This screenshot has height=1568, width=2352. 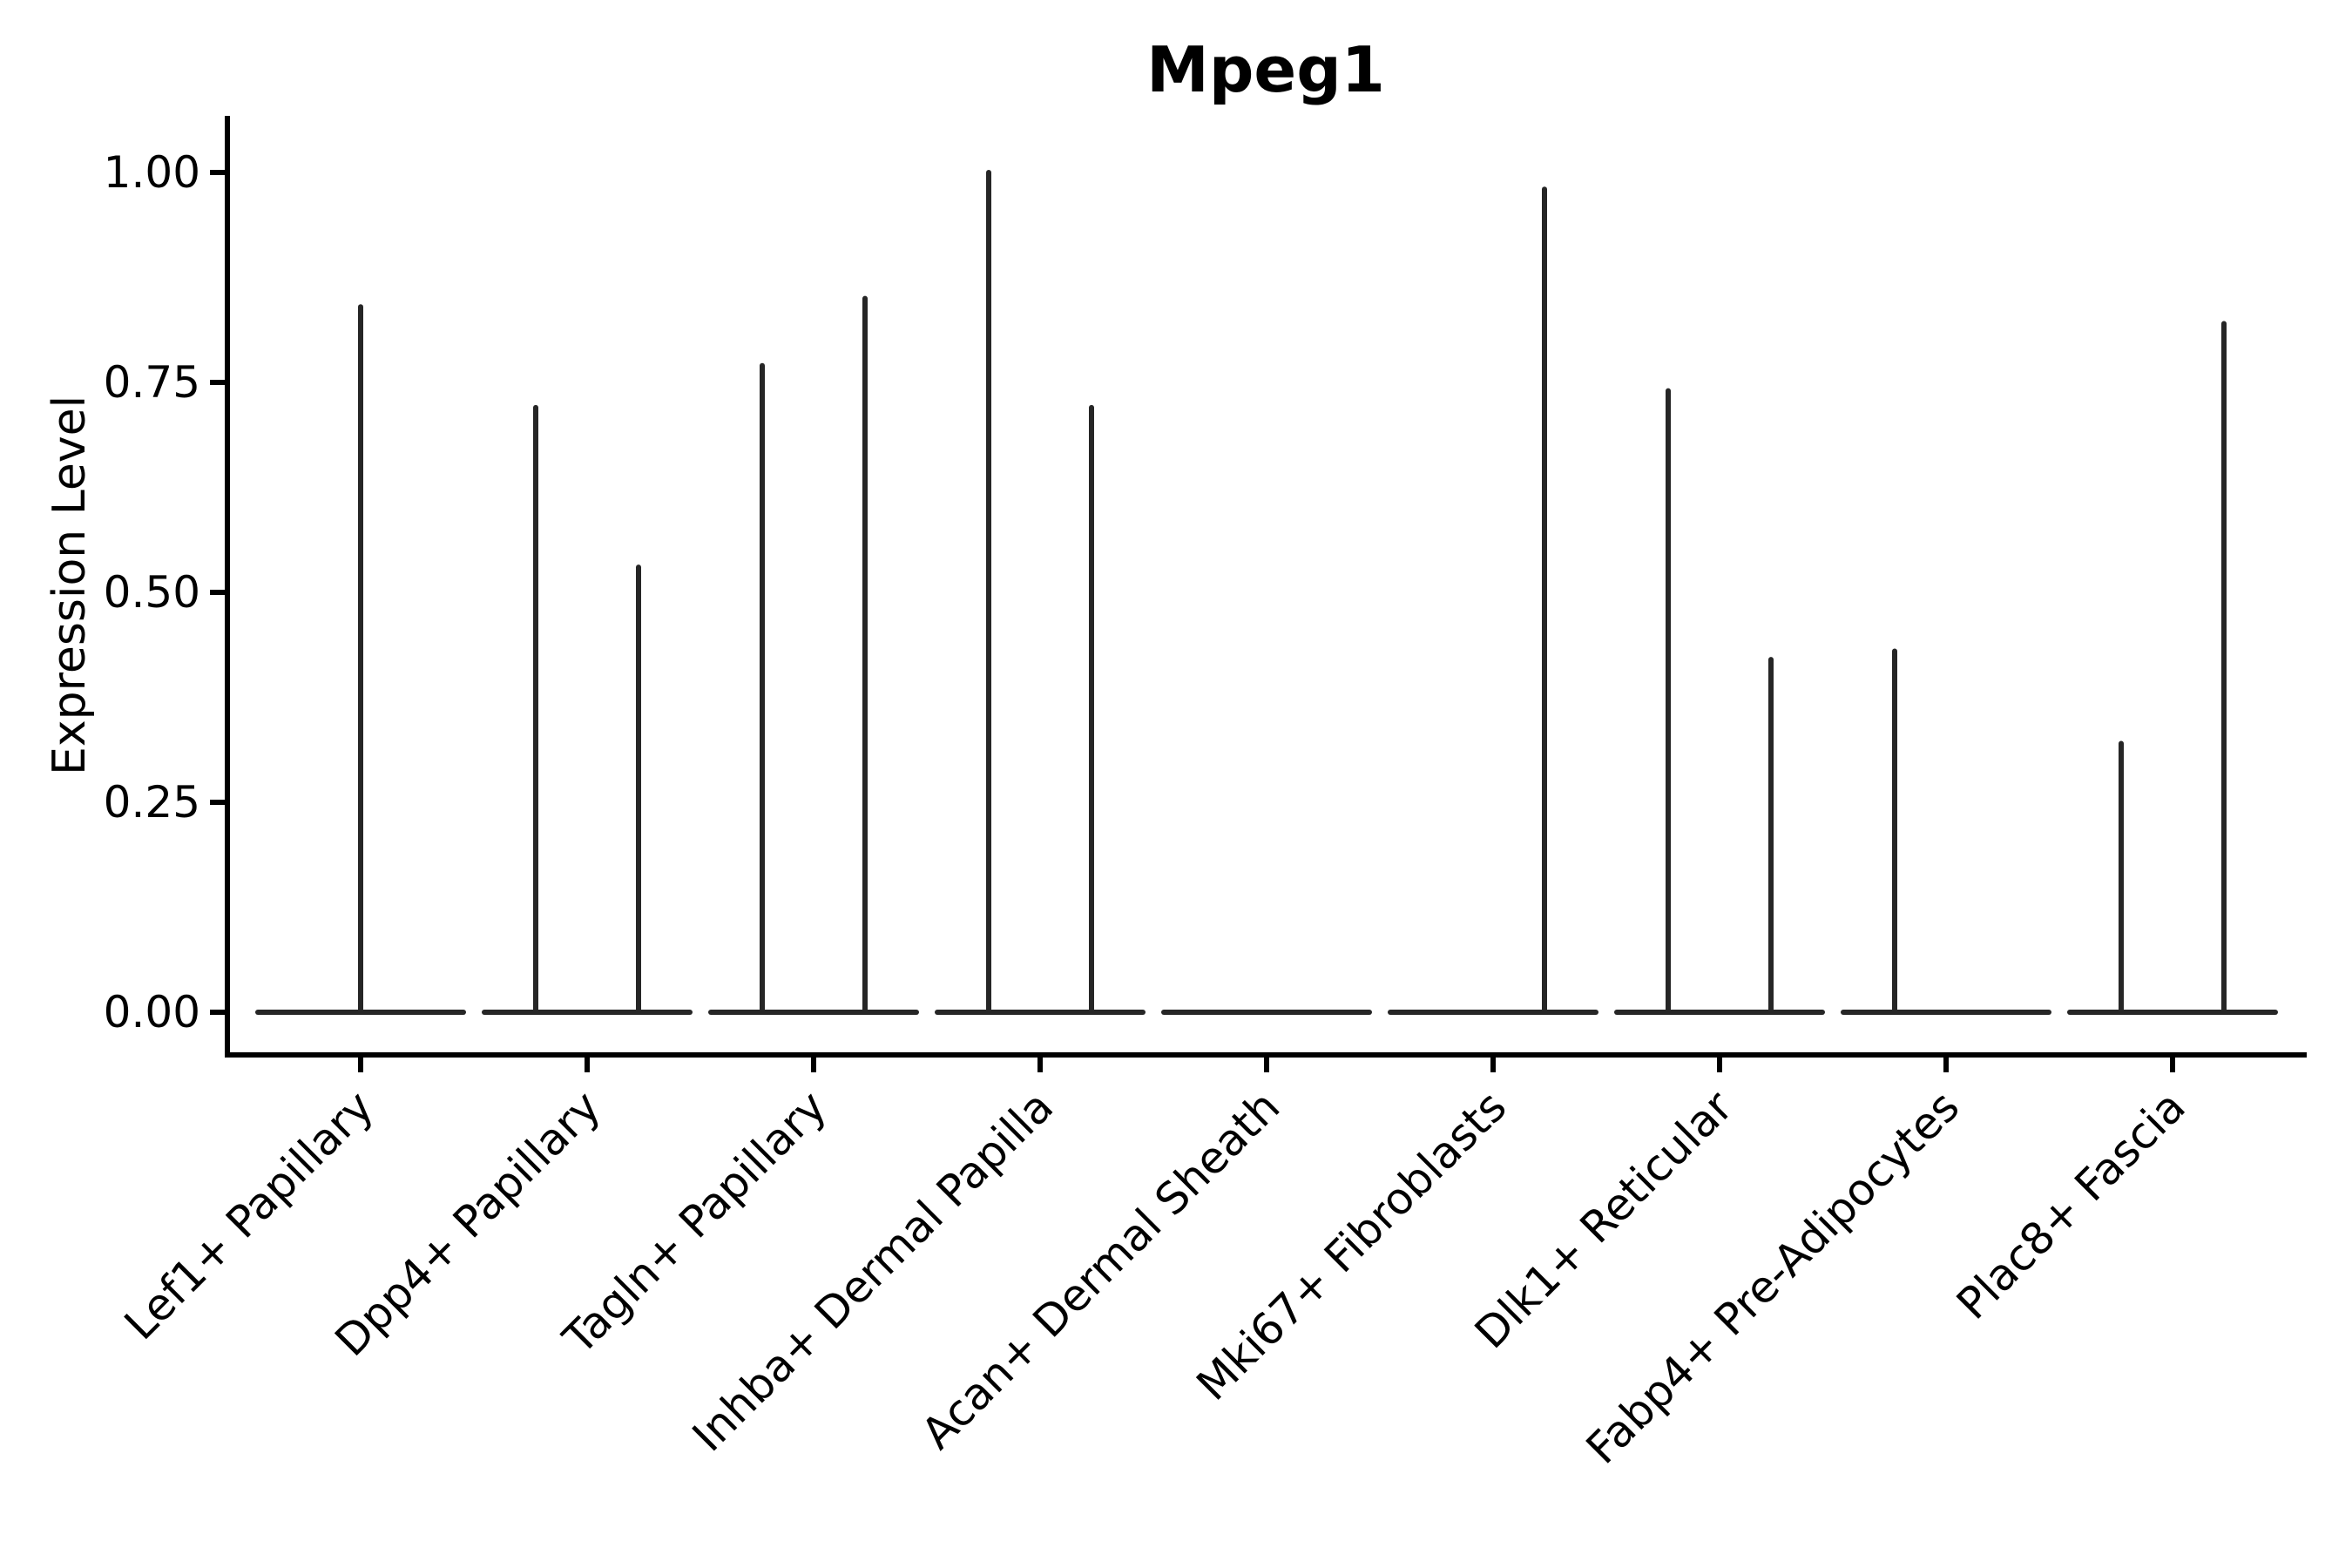 What do you see at coordinates (1265, 69) in the screenshot?
I see `chart-title: Mpeg1` at bounding box center [1265, 69].